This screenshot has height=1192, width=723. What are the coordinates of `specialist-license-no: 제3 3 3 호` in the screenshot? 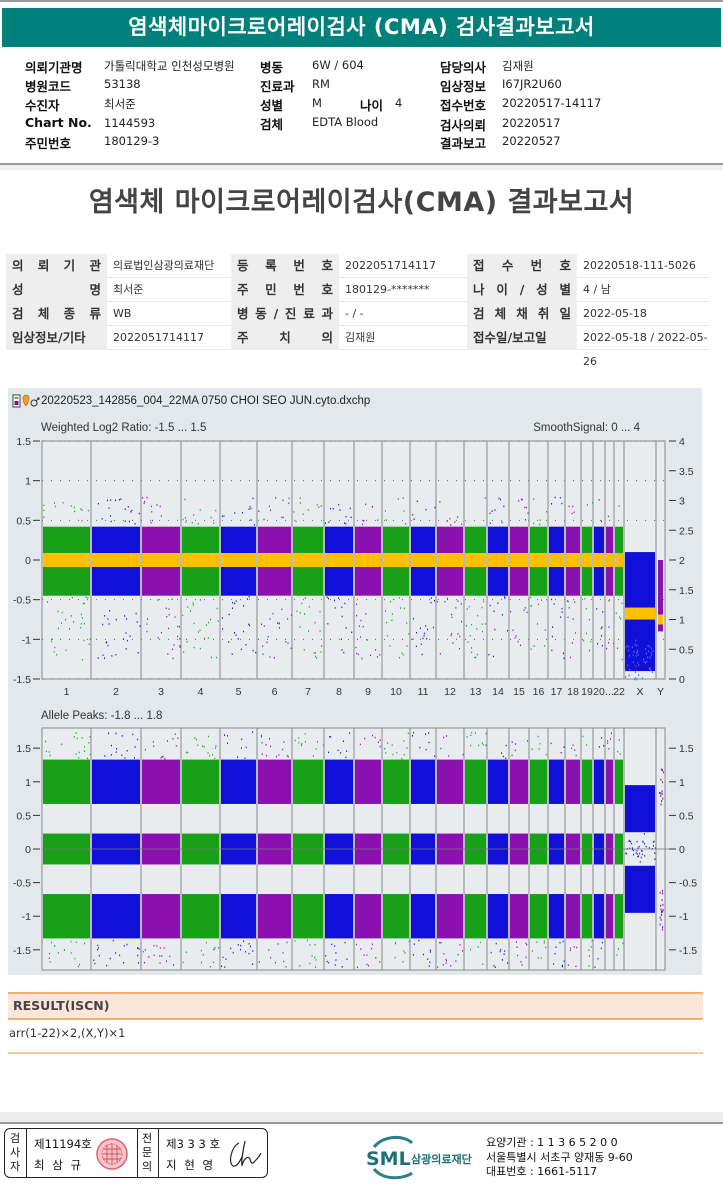 It's located at (193, 1144).